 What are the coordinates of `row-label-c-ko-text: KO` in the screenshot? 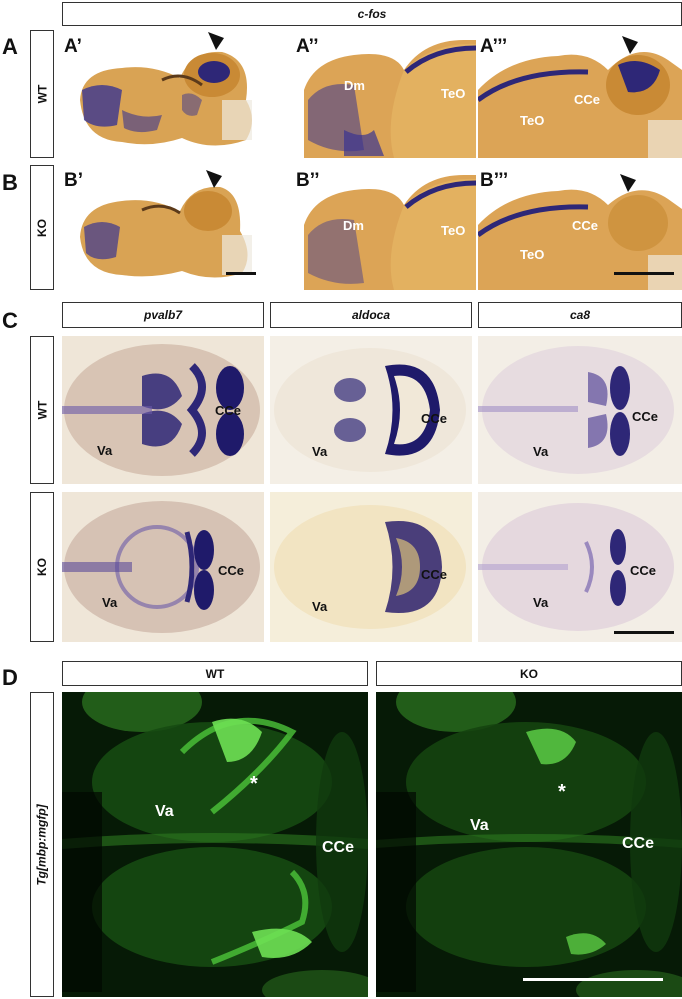 It's located at (42, 567).